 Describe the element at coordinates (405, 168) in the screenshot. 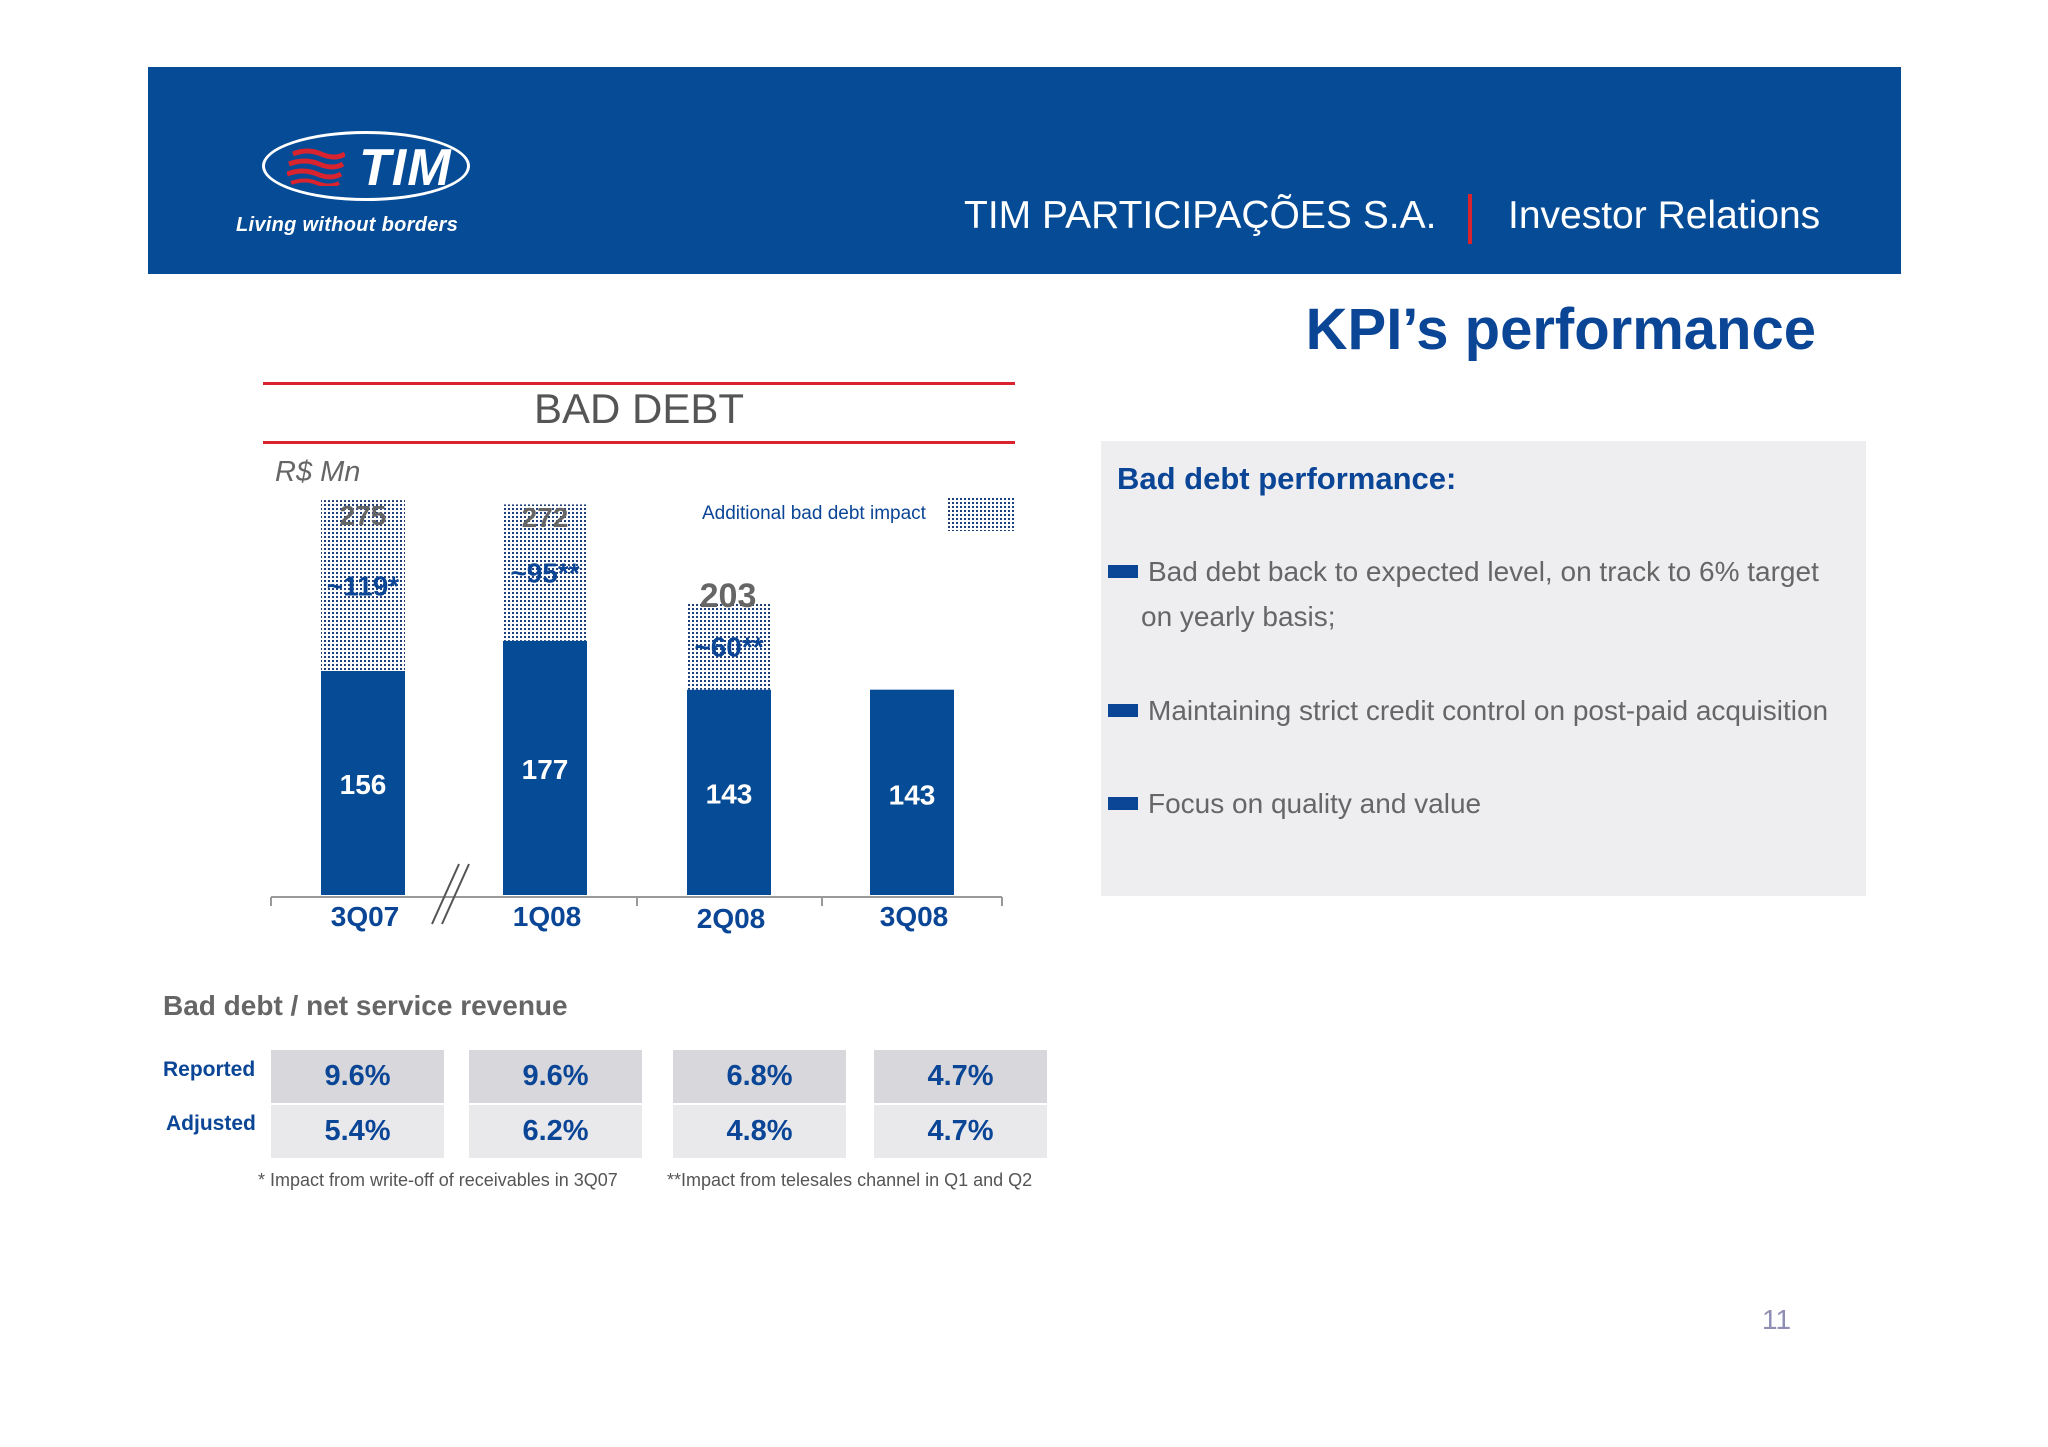

I see `logo-text: TIM` at that location.